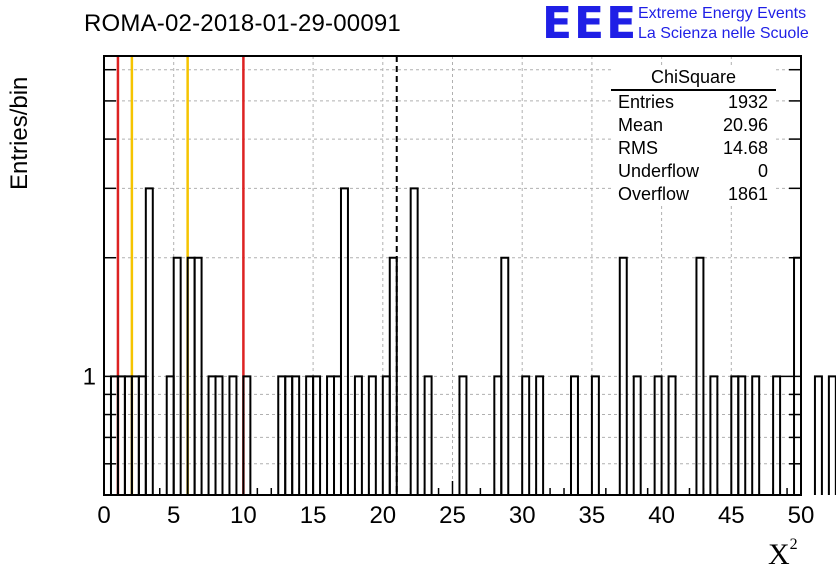 The image size is (836, 572). What do you see at coordinates (693, 78) in the screenshot?
I see `stats-title: ChiSquare` at bounding box center [693, 78].